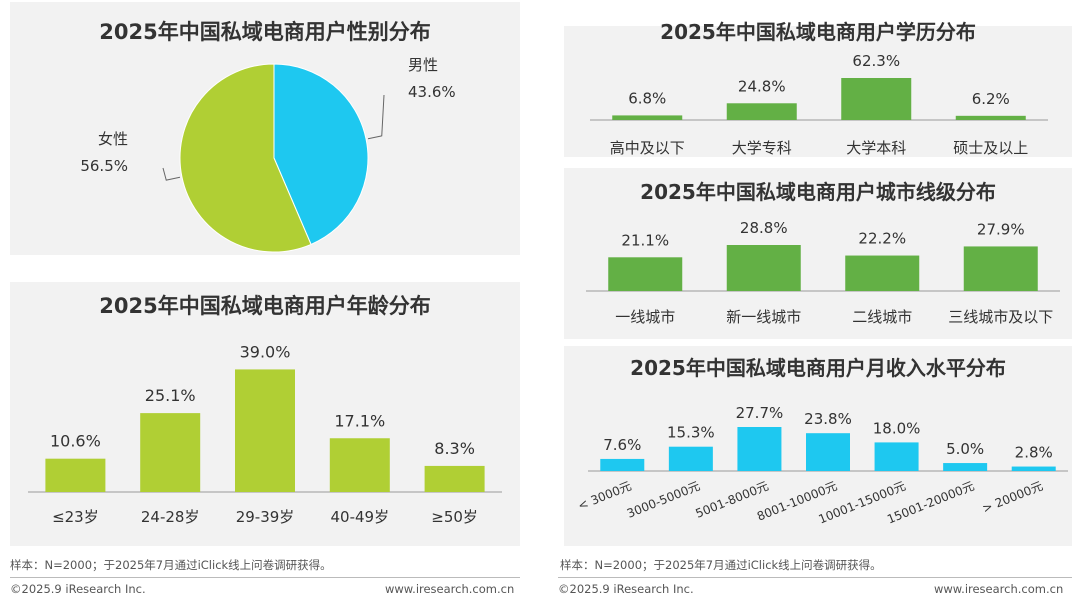  Describe the element at coordinates (818, 32) in the screenshot. I see `education-chart-title: 2025年中国私域电商用户学历分布` at that location.